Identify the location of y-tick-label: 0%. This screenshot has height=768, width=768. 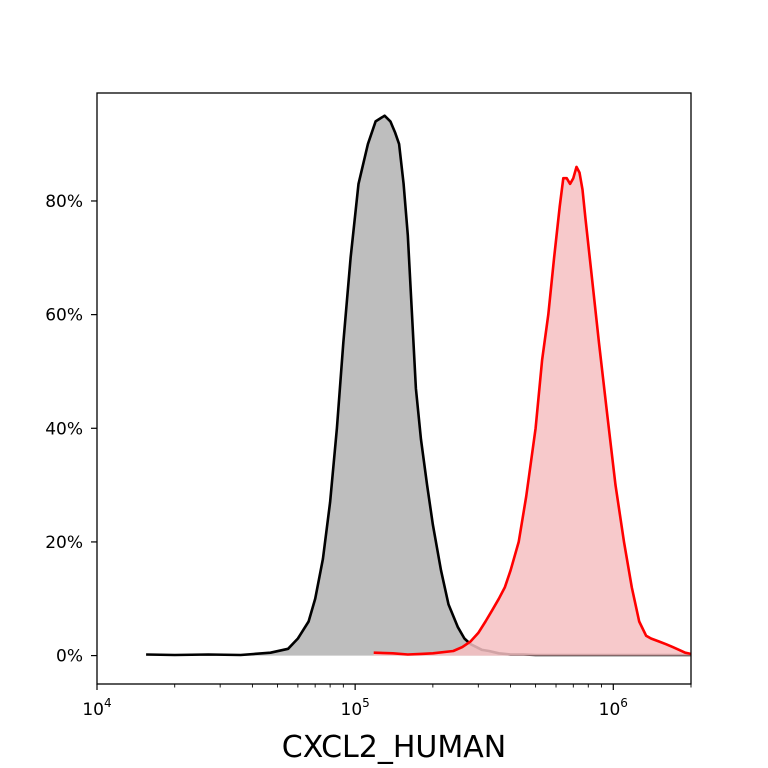
(69, 657).